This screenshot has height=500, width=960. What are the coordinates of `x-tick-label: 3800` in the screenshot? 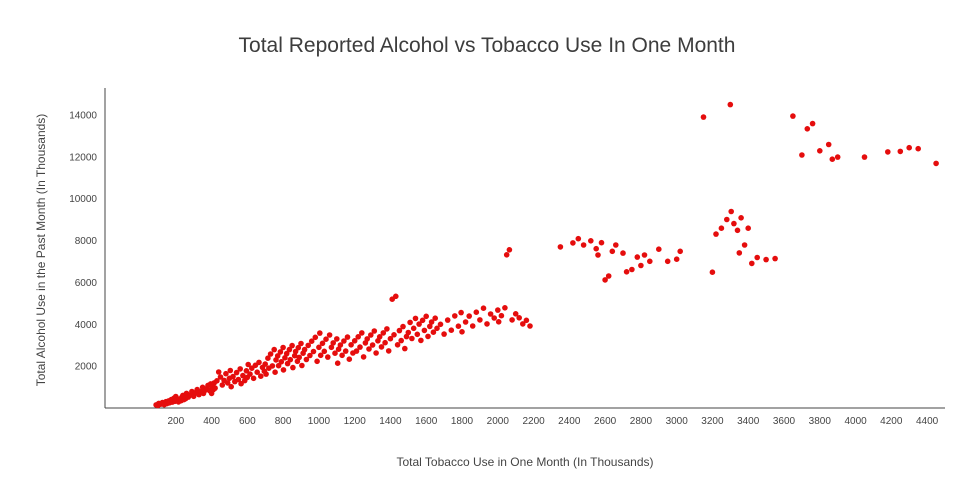 It's located at (820, 421).